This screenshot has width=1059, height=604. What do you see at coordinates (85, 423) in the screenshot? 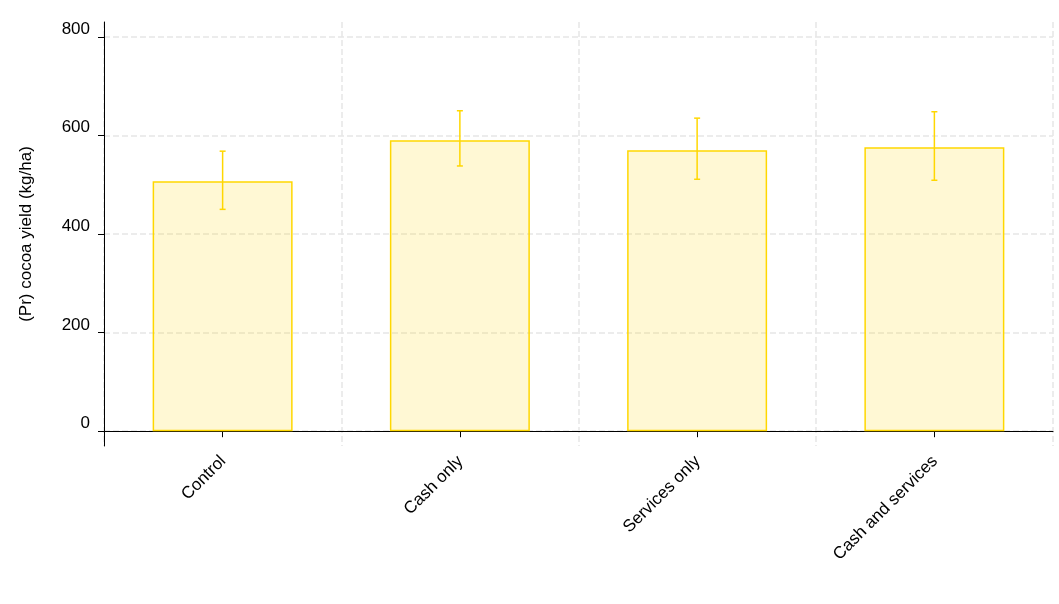
I see `y-tick-label: 0` at bounding box center [85, 423].